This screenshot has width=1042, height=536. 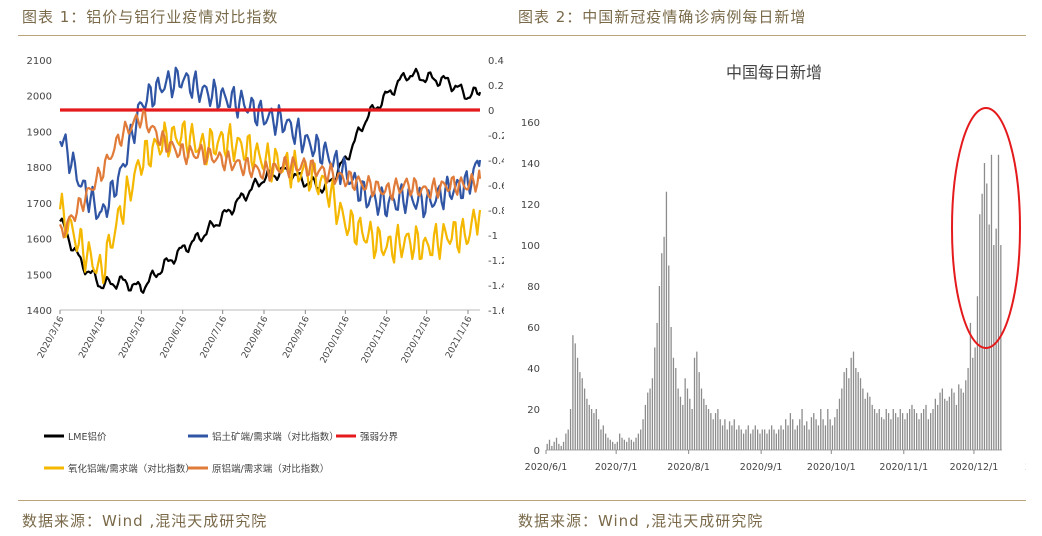 I want to click on x-tick-label: 2020/6/16, so click(x=174, y=337).